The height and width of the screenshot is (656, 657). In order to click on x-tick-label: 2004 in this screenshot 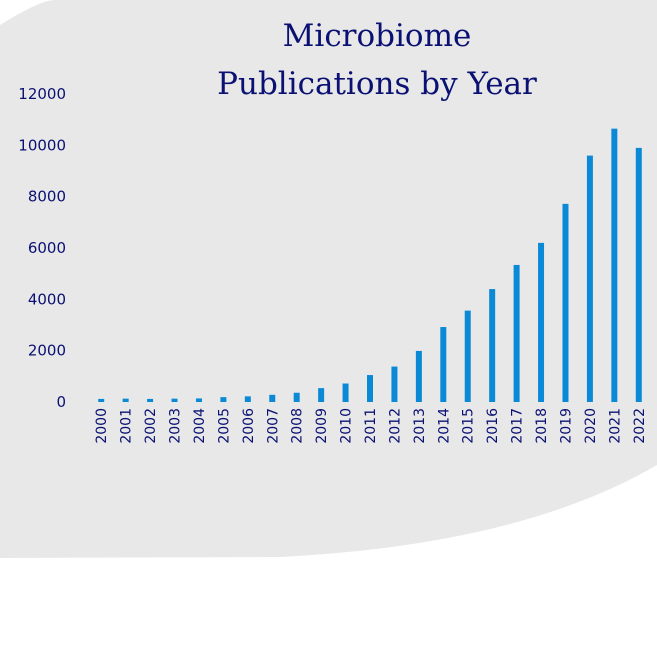, I will do `click(200, 426)`.